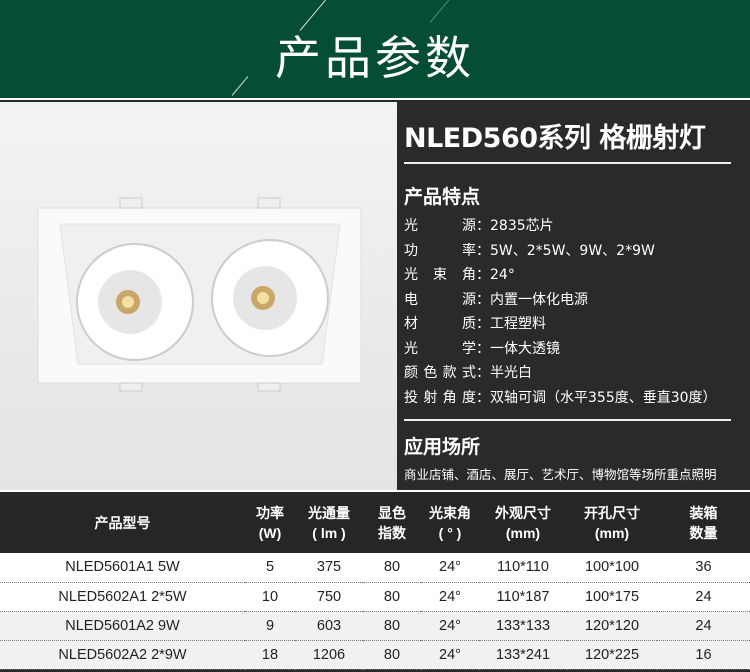 The height and width of the screenshot is (672, 750). I want to click on table-cell: 603, so click(329, 626).